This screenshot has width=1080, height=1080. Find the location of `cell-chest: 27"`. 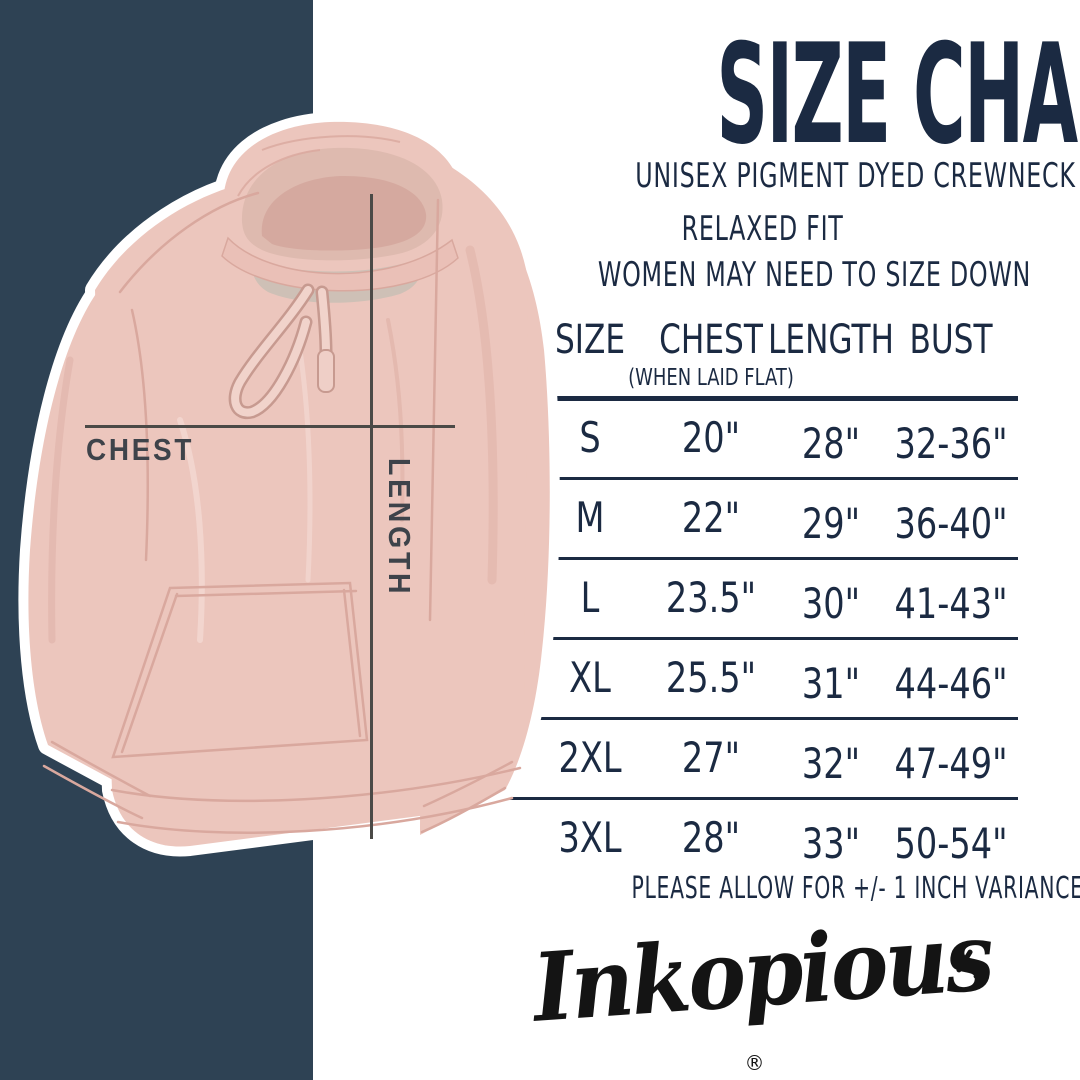

cell-chest: 27" is located at coordinates (711, 757).